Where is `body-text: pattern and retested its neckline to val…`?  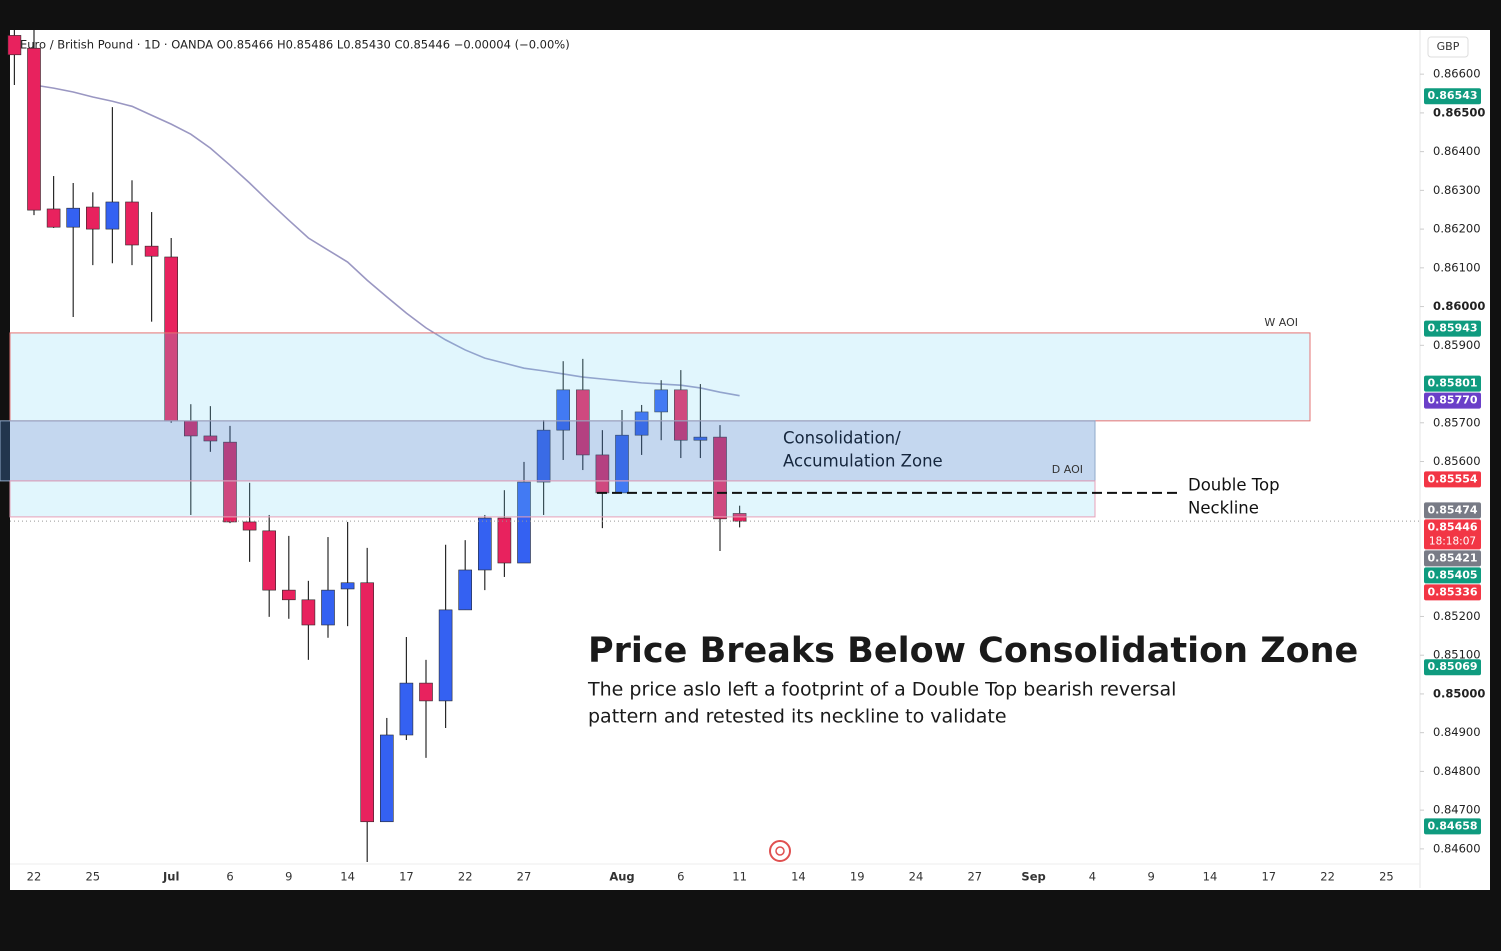 body-text: pattern and retested its neckline to val… is located at coordinates (797, 717).